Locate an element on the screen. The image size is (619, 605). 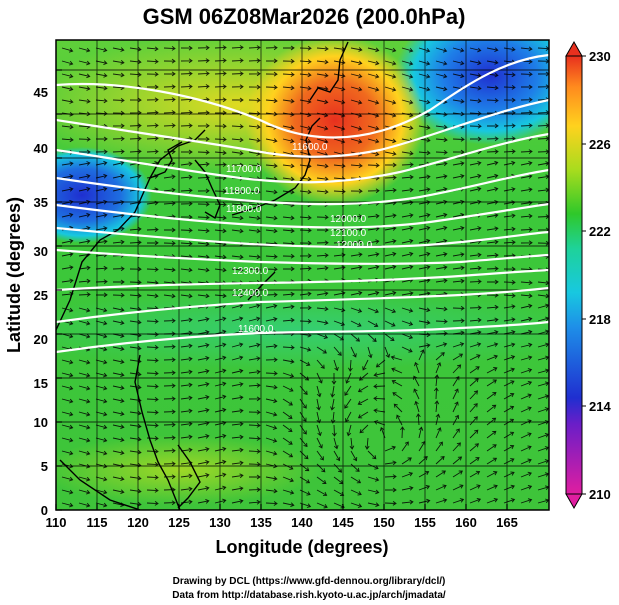
x-axis-title: Longitude (degrees) is located at coordinates (301, 547).